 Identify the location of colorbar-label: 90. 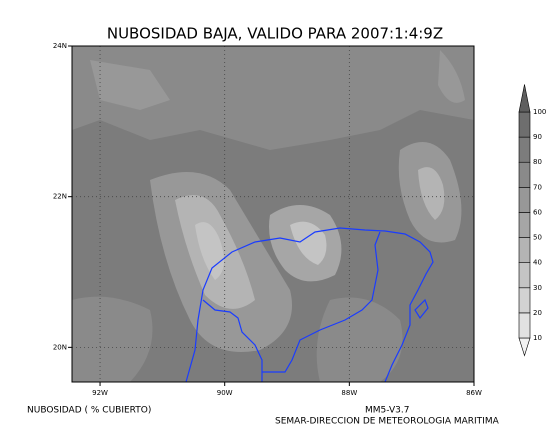
(537, 137).